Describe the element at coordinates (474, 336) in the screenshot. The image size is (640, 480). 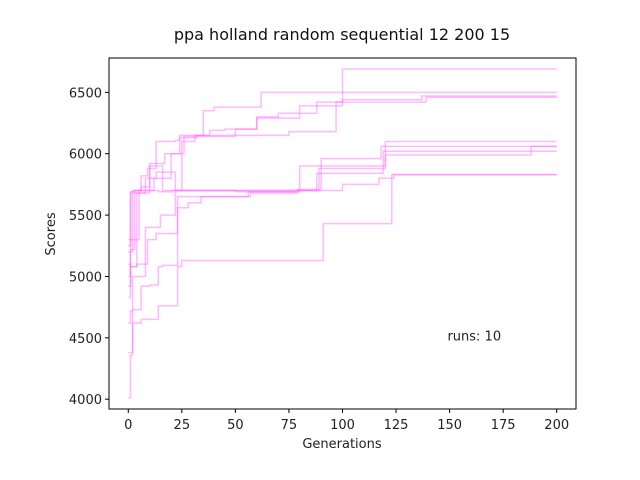
I see `runs-annotation: runs: 10` at that location.